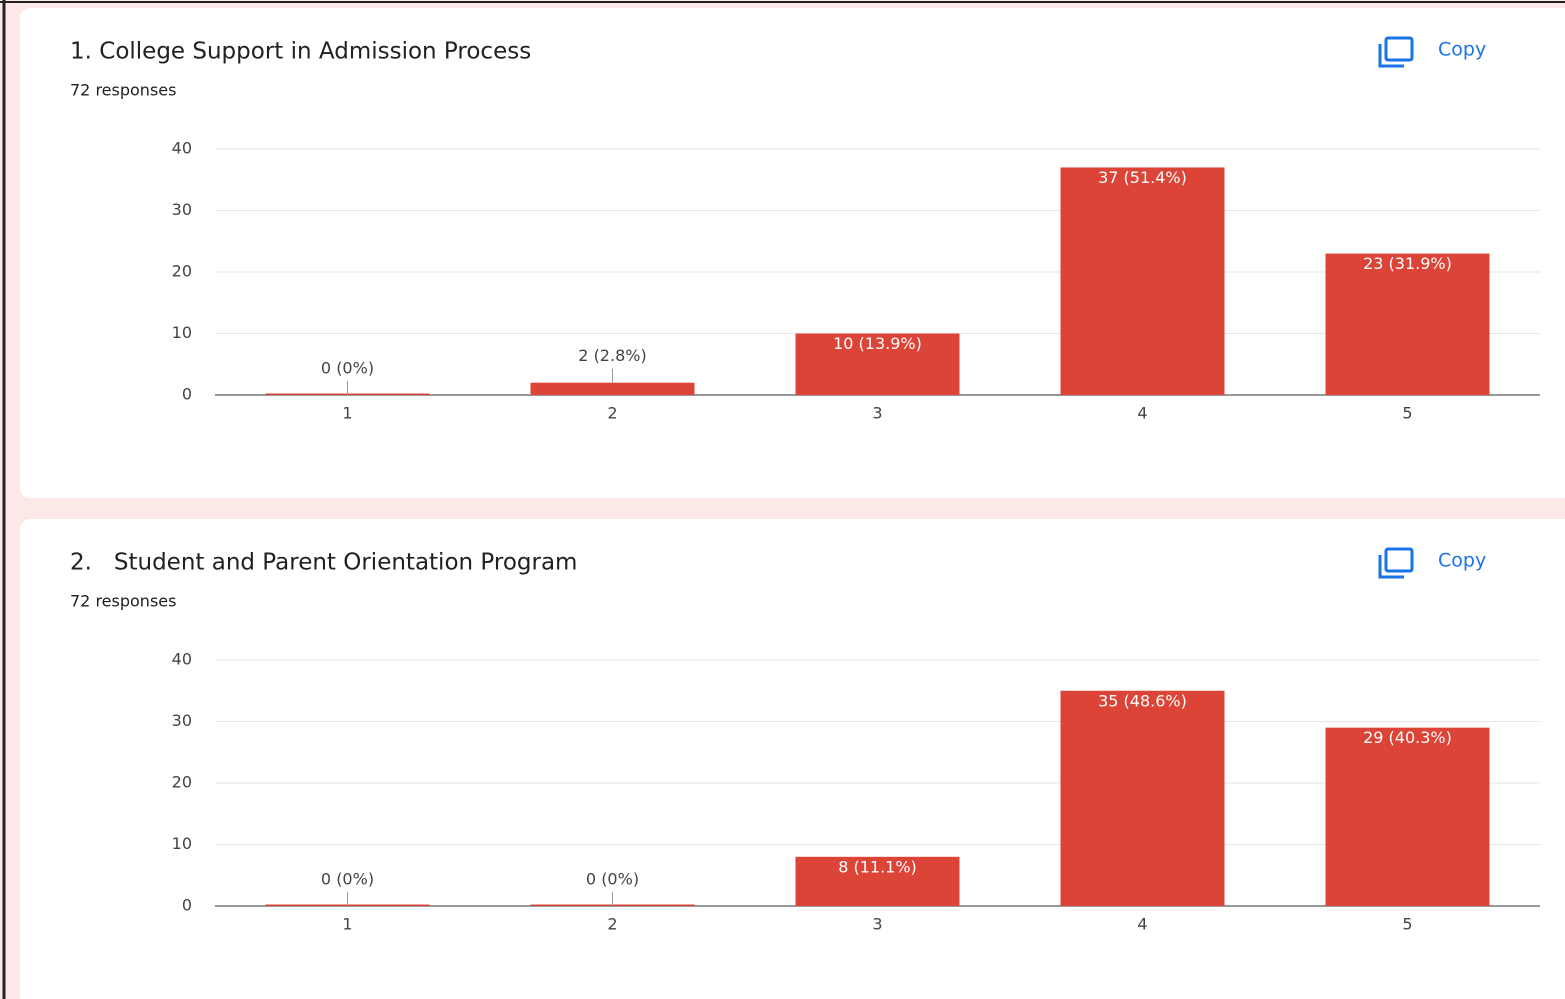 This screenshot has width=1565, height=999. What do you see at coordinates (1407, 737) in the screenshot?
I see `value-label: 29 (40.3%)` at bounding box center [1407, 737].